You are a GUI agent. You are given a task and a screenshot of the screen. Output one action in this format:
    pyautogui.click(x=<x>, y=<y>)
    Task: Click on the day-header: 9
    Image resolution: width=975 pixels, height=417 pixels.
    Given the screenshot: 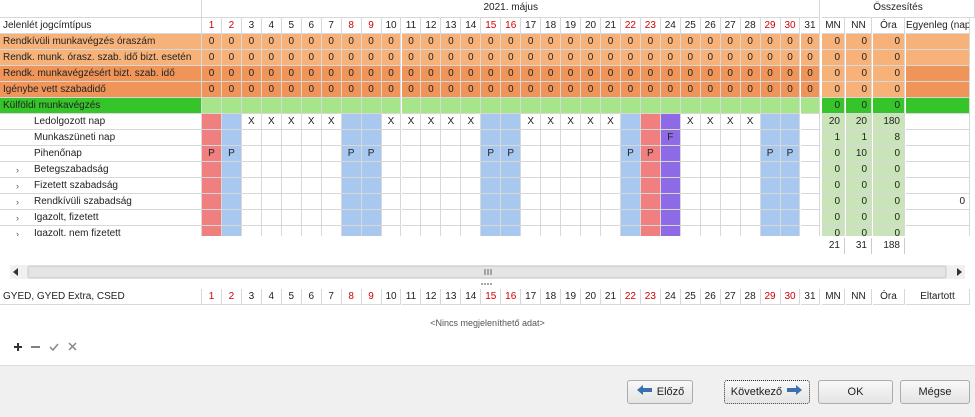 What is the action you would take?
    pyautogui.click(x=371, y=26)
    